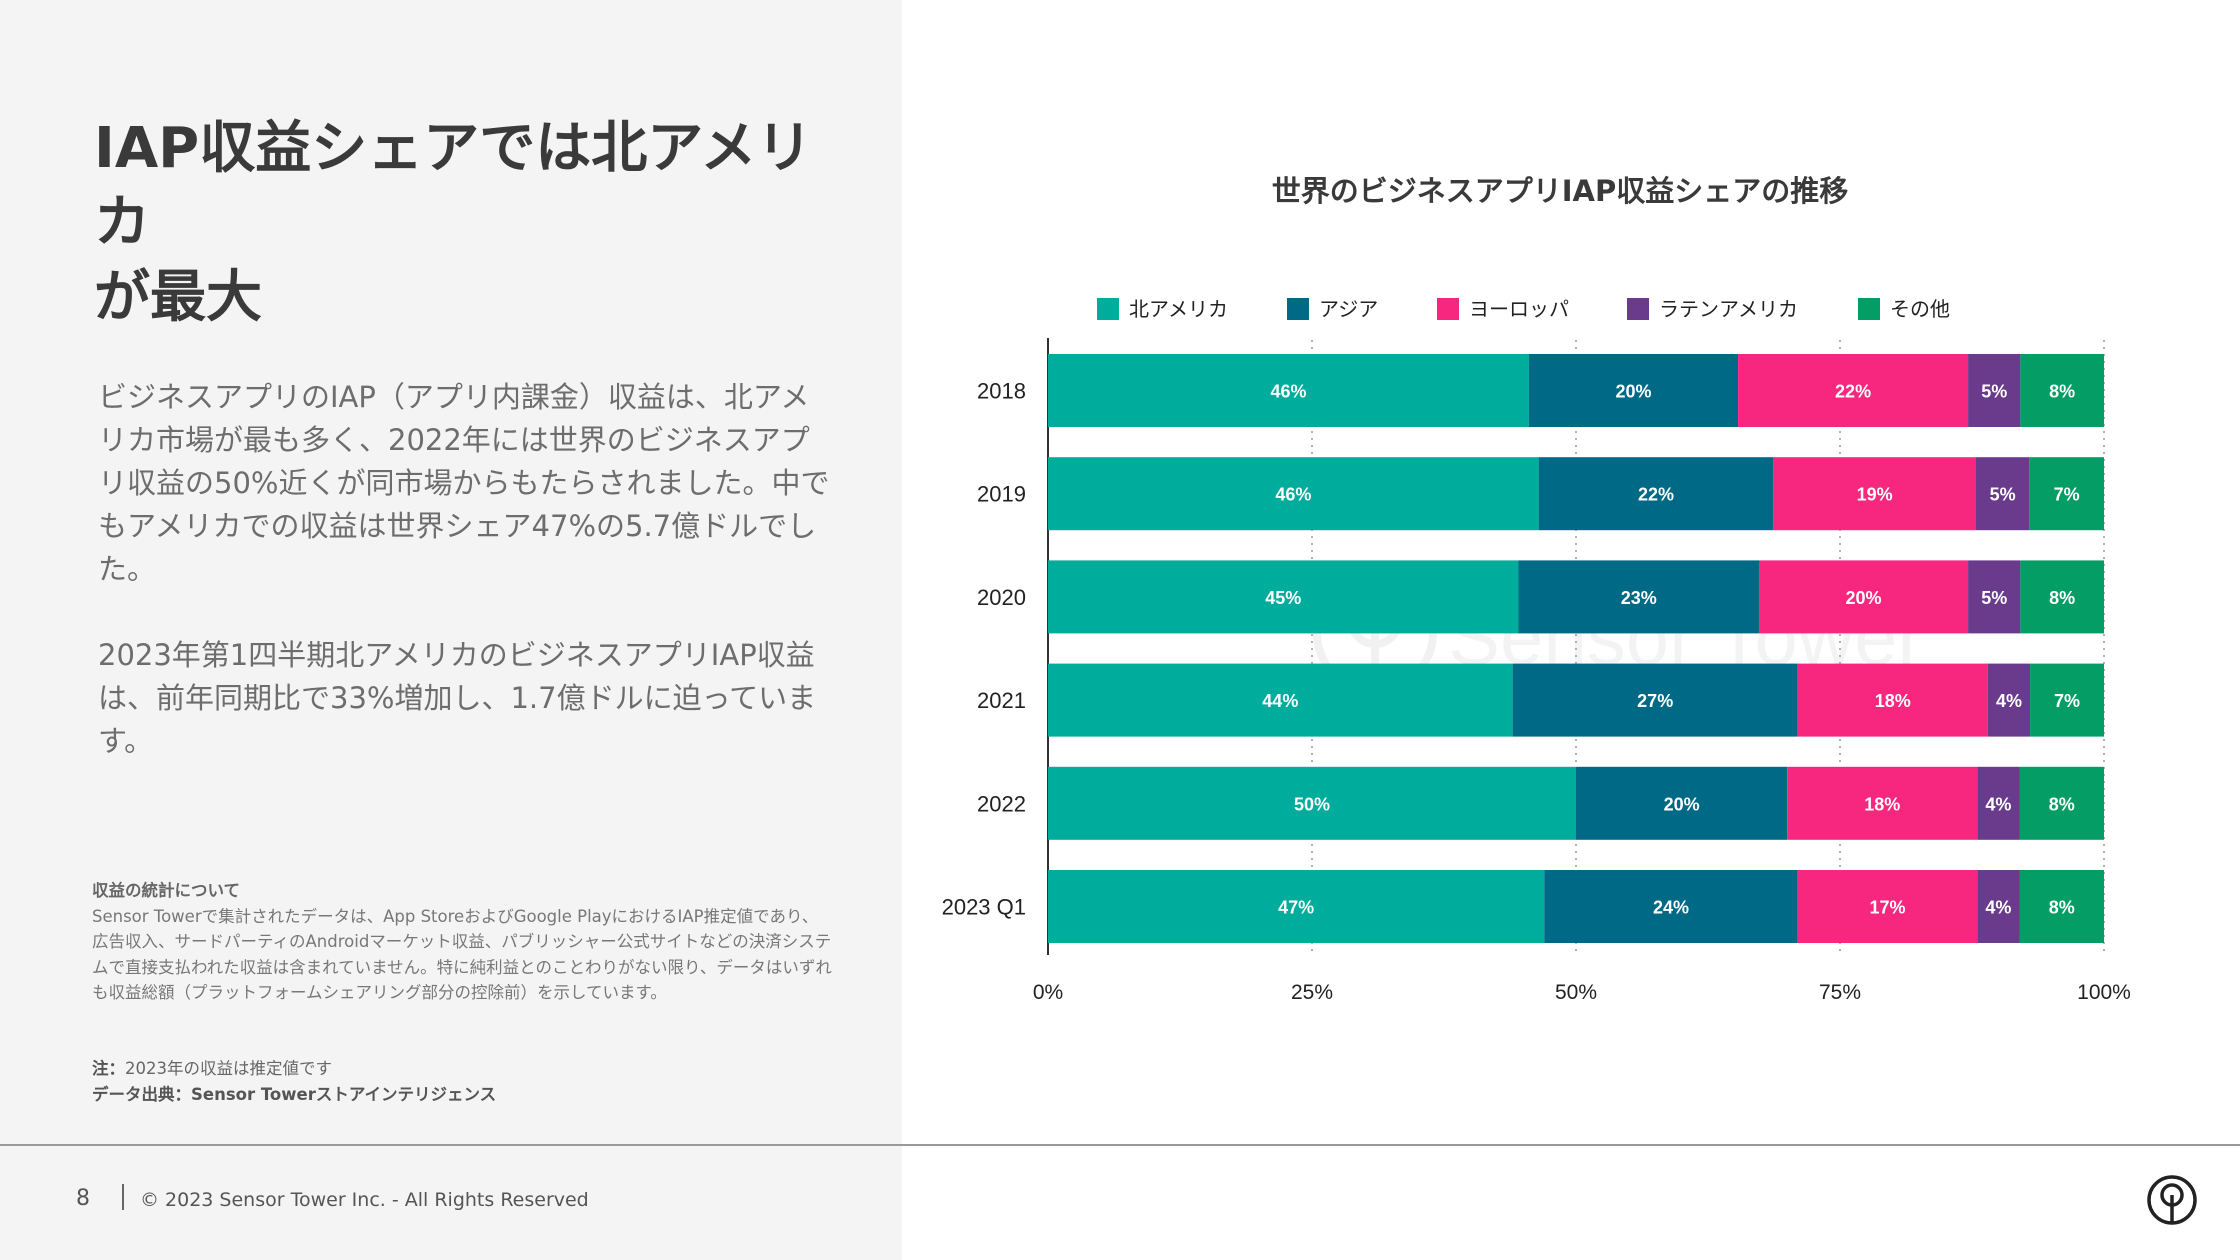 The width and height of the screenshot is (2240, 1260). What do you see at coordinates (1349, 309) in the screenshot?
I see `legend-label: アジア` at bounding box center [1349, 309].